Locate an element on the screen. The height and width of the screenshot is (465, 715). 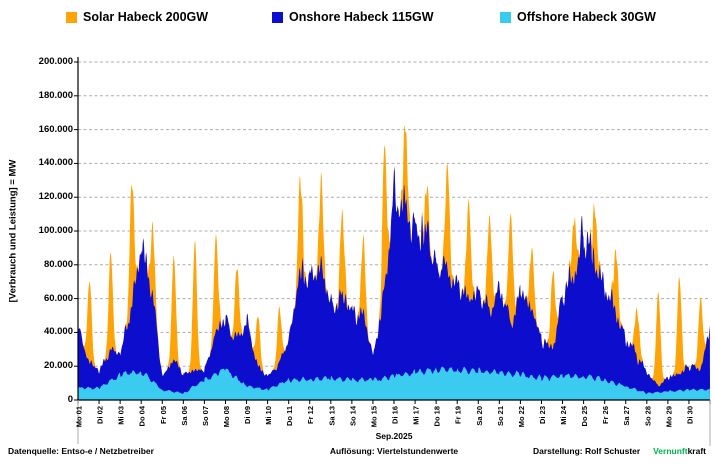
legend-item-onshore: Onshore Habeck 115GW is located at coordinates (353, 17).